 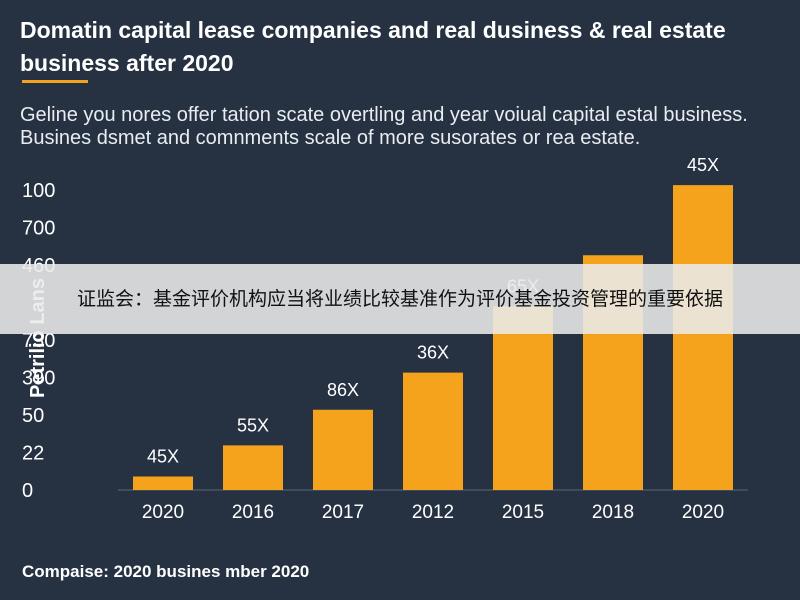 I want to click on bar-data-label: 55X, so click(x=253, y=425).